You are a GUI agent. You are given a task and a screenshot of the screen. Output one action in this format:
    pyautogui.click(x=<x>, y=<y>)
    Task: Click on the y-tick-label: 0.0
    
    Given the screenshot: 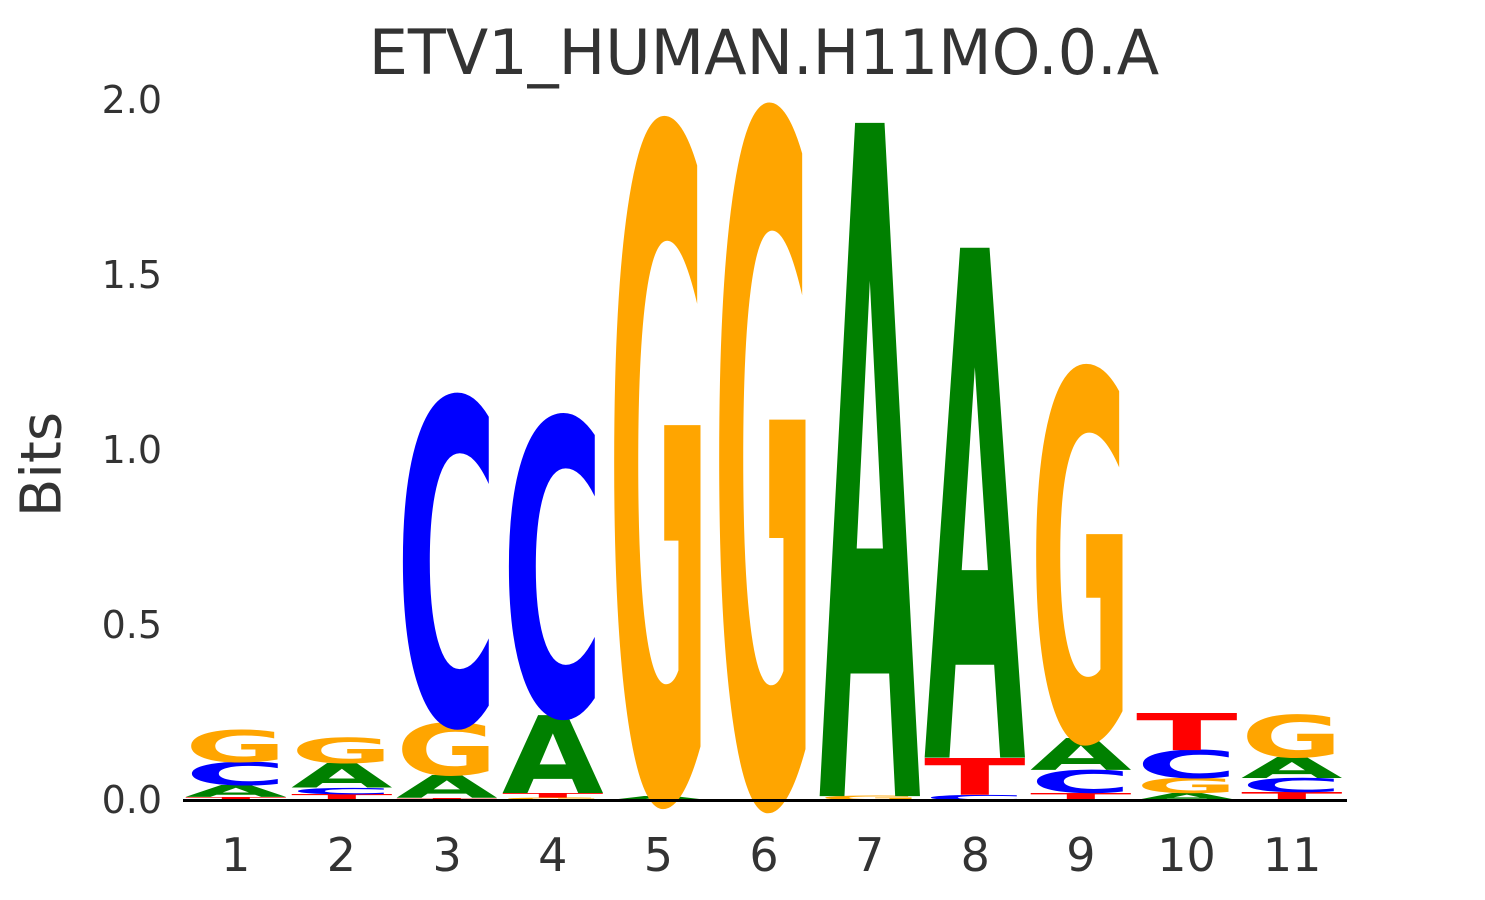 What is the action you would take?
    pyautogui.click(x=131, y=800)
    